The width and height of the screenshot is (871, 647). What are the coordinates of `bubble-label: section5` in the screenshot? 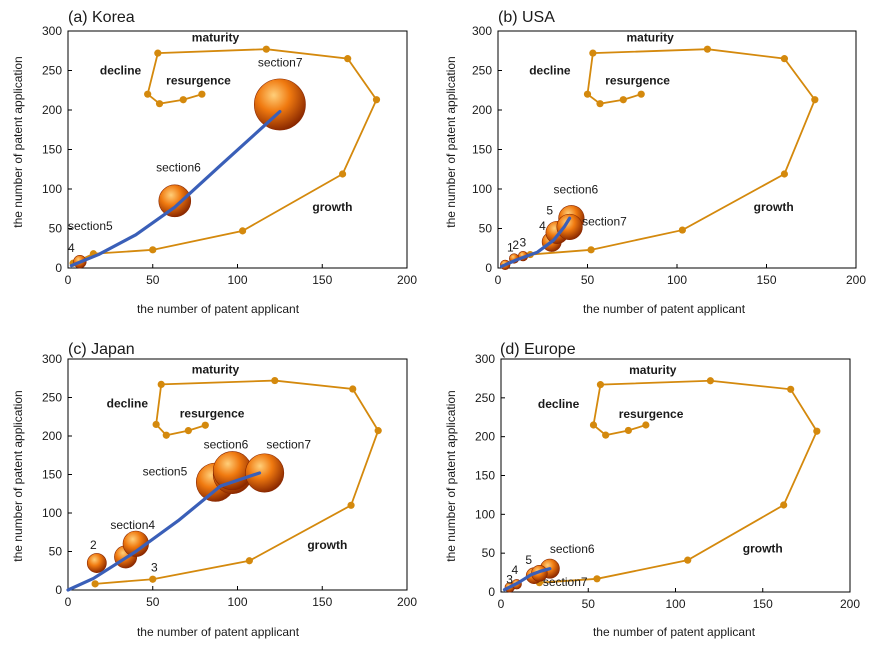 It's located at (165, 471).